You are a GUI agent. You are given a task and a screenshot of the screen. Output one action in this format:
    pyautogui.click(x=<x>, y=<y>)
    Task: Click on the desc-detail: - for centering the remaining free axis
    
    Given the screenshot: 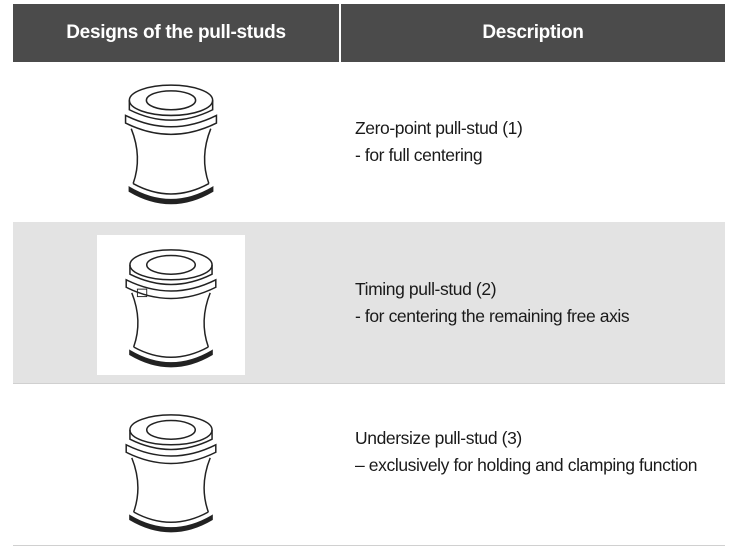 What is the action you would take?
    pyautogui.click(x=492, y=316)
    